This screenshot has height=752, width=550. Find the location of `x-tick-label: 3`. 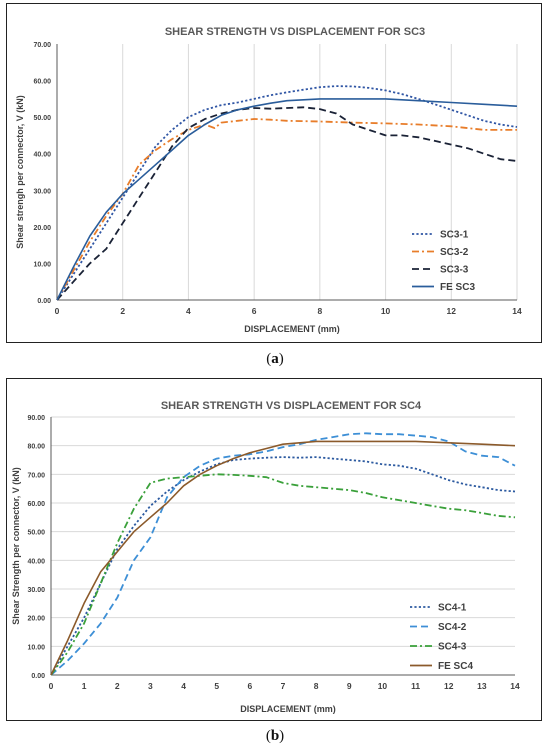

x-tick-label: 3 is located at coordinates (150, 686).